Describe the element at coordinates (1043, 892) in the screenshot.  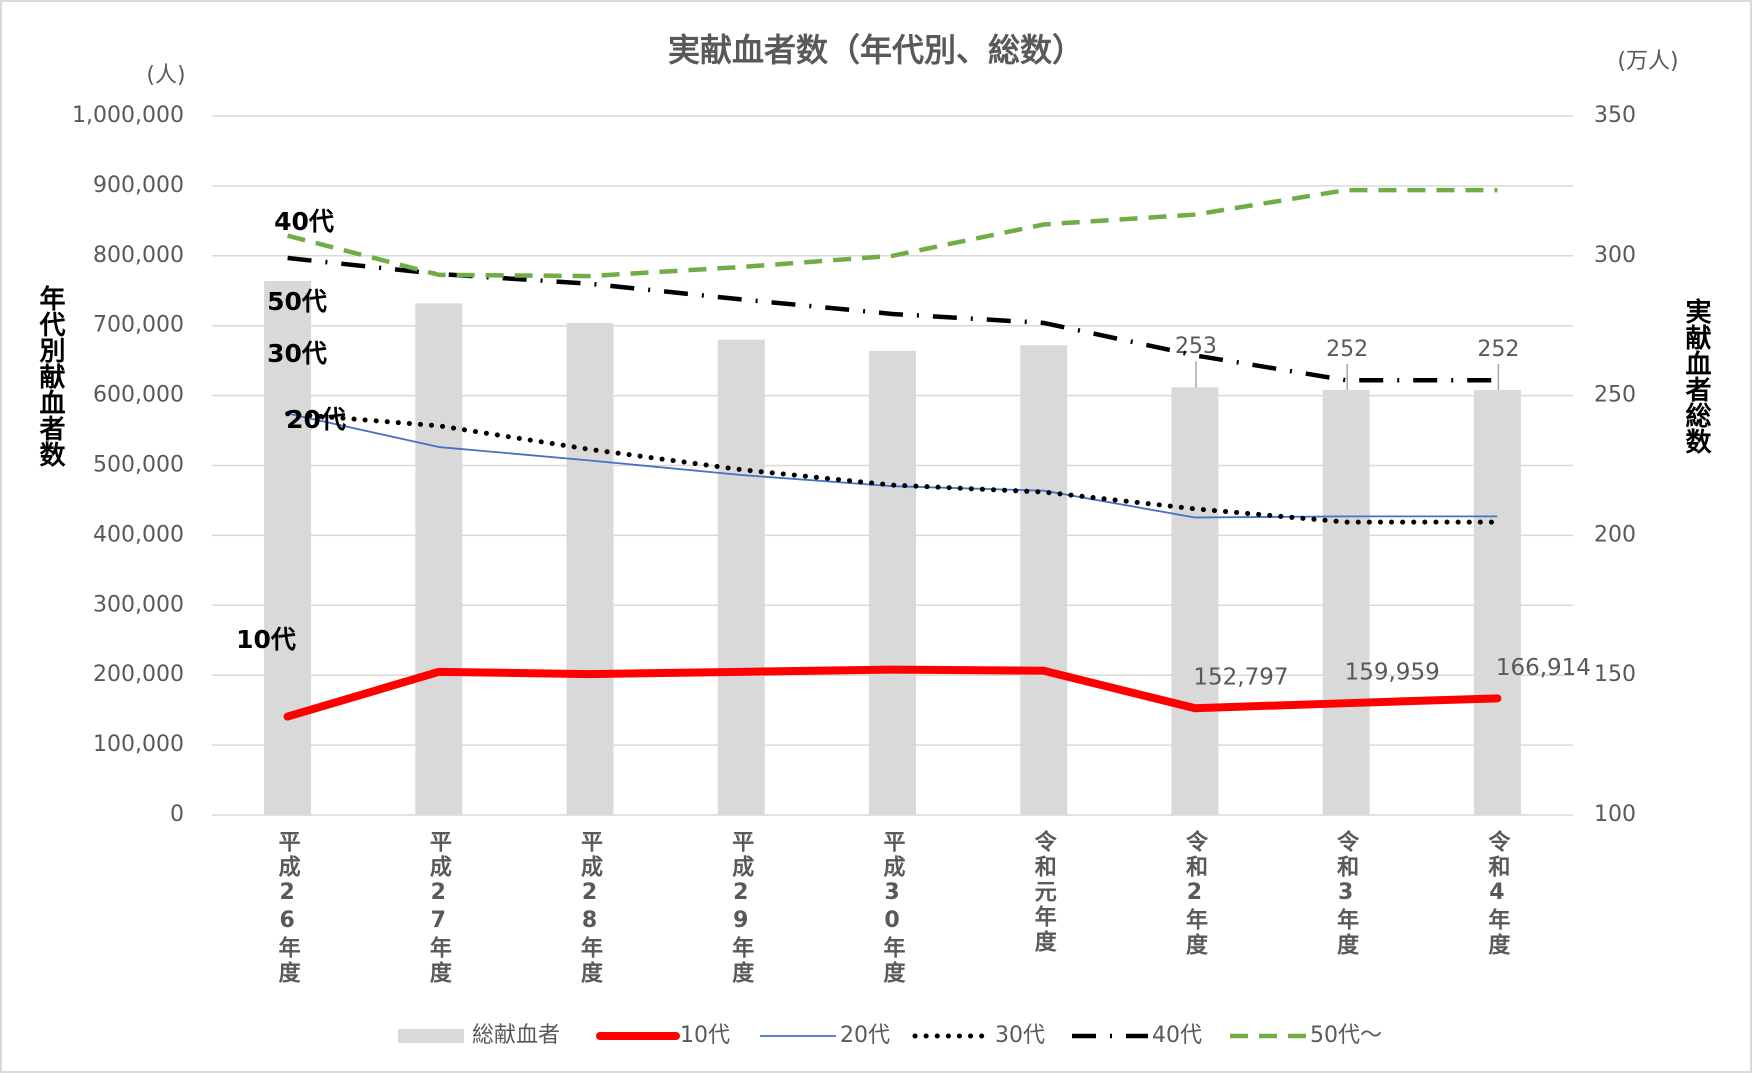
I see `x-tick-label: 令和元年度` at that location.